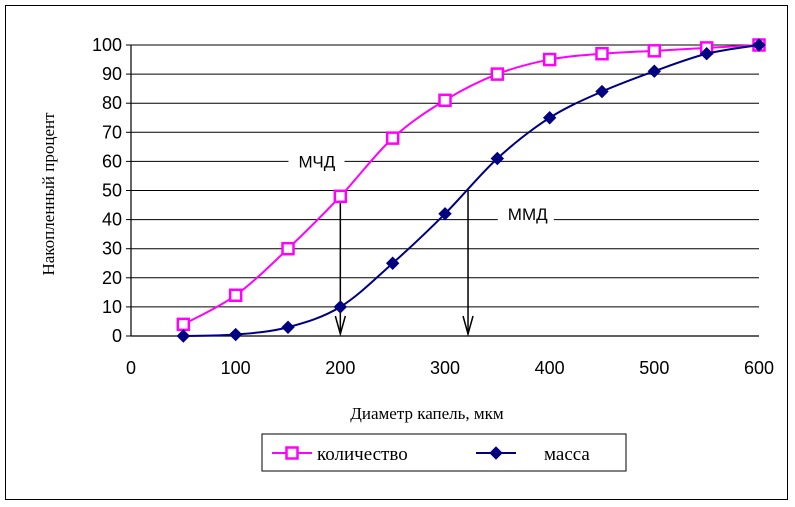 The height and width of the screenshot is (507, 795). Describe the element at coordinates (236, 368) in the screenshot. I see `x-tick-label: 100` at that location.